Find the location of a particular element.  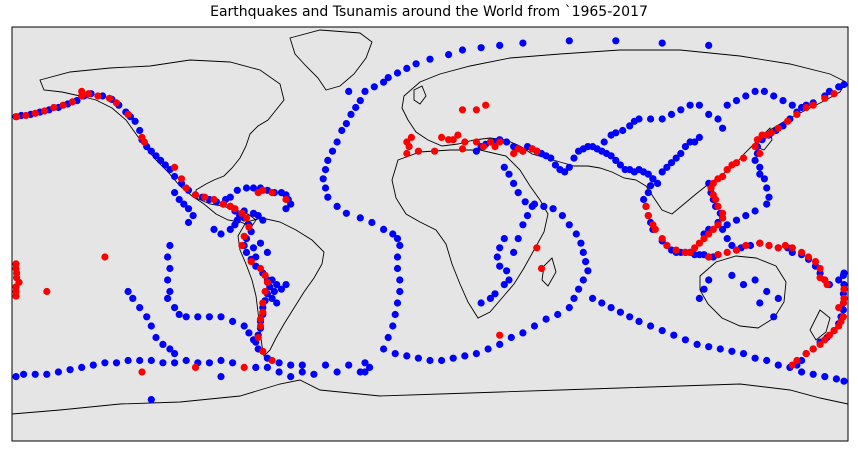

coastline-british-isles is located at coordinates (420, 95).